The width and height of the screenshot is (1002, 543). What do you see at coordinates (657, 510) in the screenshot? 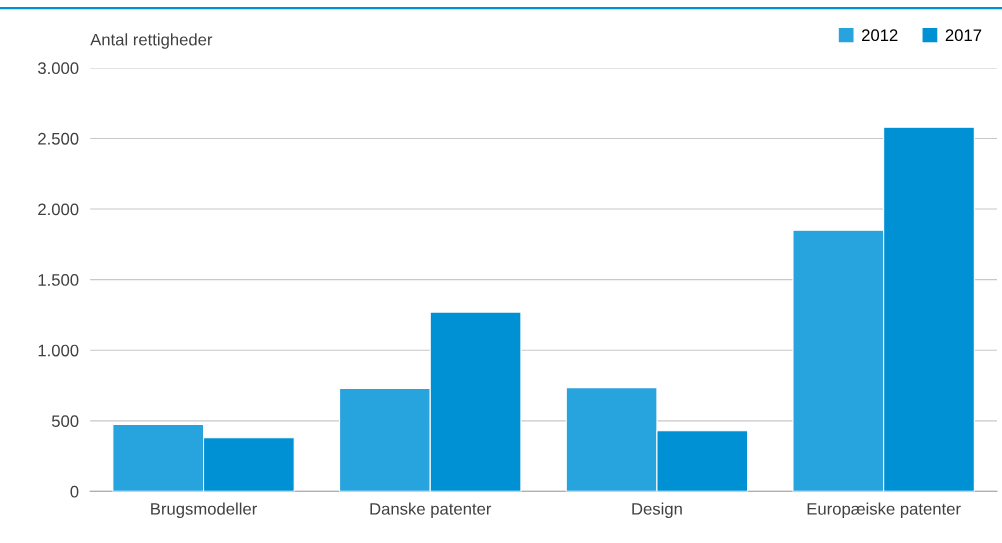
I see `x-tick-label: Design` at bounding box center [657, 510].